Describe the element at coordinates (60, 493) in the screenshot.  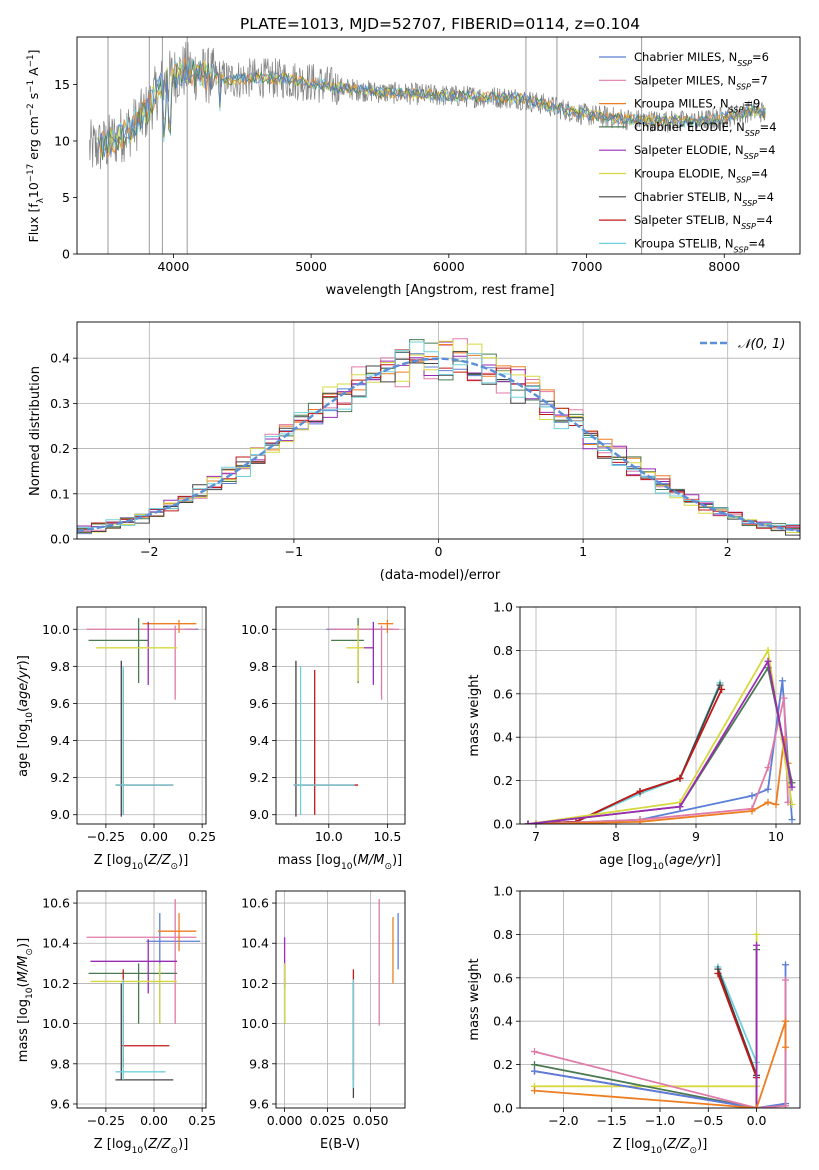
I see `y-tick-label: 0.1` at that location.